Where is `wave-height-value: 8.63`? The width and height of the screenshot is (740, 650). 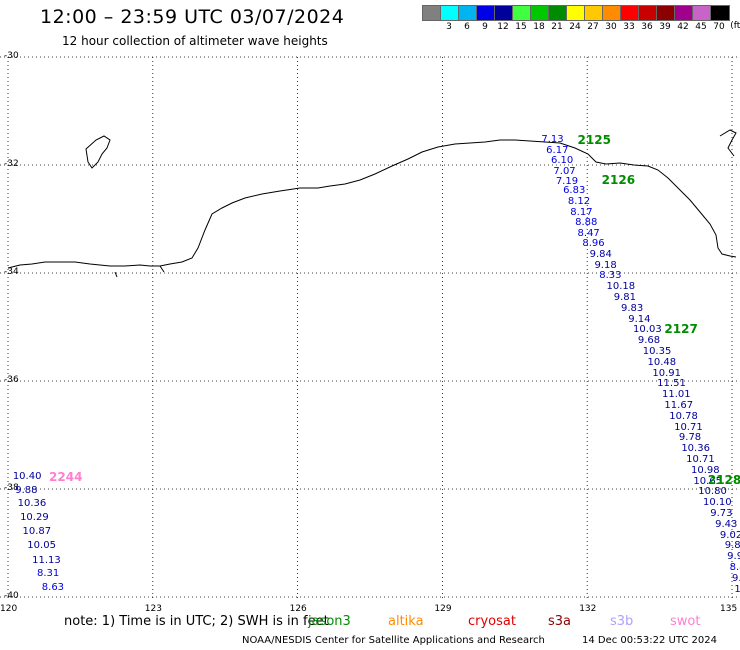
wave-height-value: 8.63 is located at coordinates (53, 587).